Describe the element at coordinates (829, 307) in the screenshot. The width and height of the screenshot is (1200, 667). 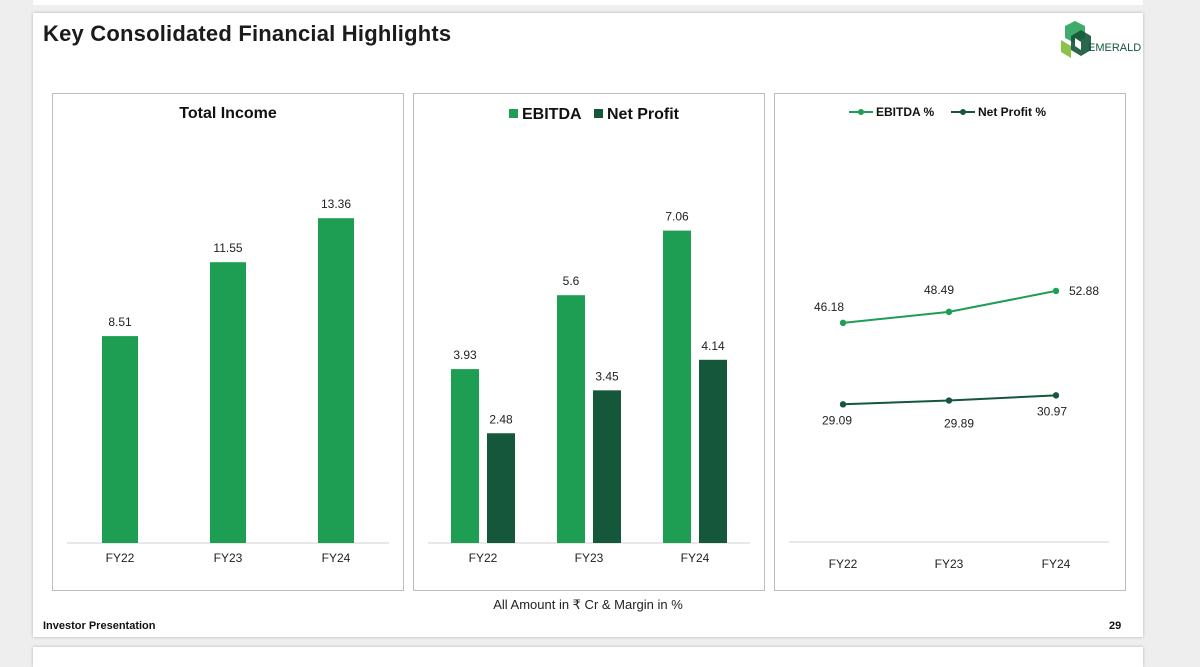
I see `data-label: 46.18` at that location.